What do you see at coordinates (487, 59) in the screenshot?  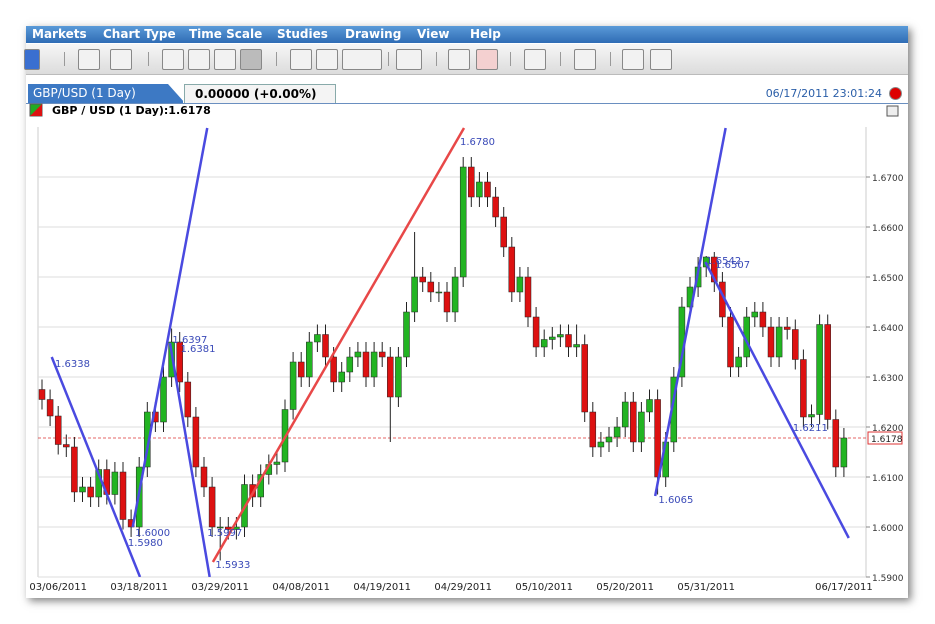 I see `delete-button` at bounding box center [487, 59].